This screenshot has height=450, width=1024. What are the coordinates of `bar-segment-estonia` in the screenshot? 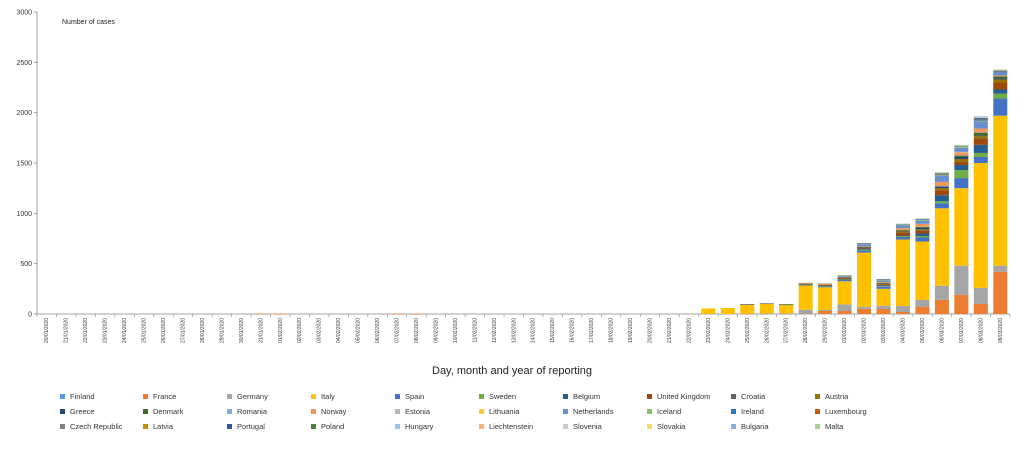 It's located at (961, 152).